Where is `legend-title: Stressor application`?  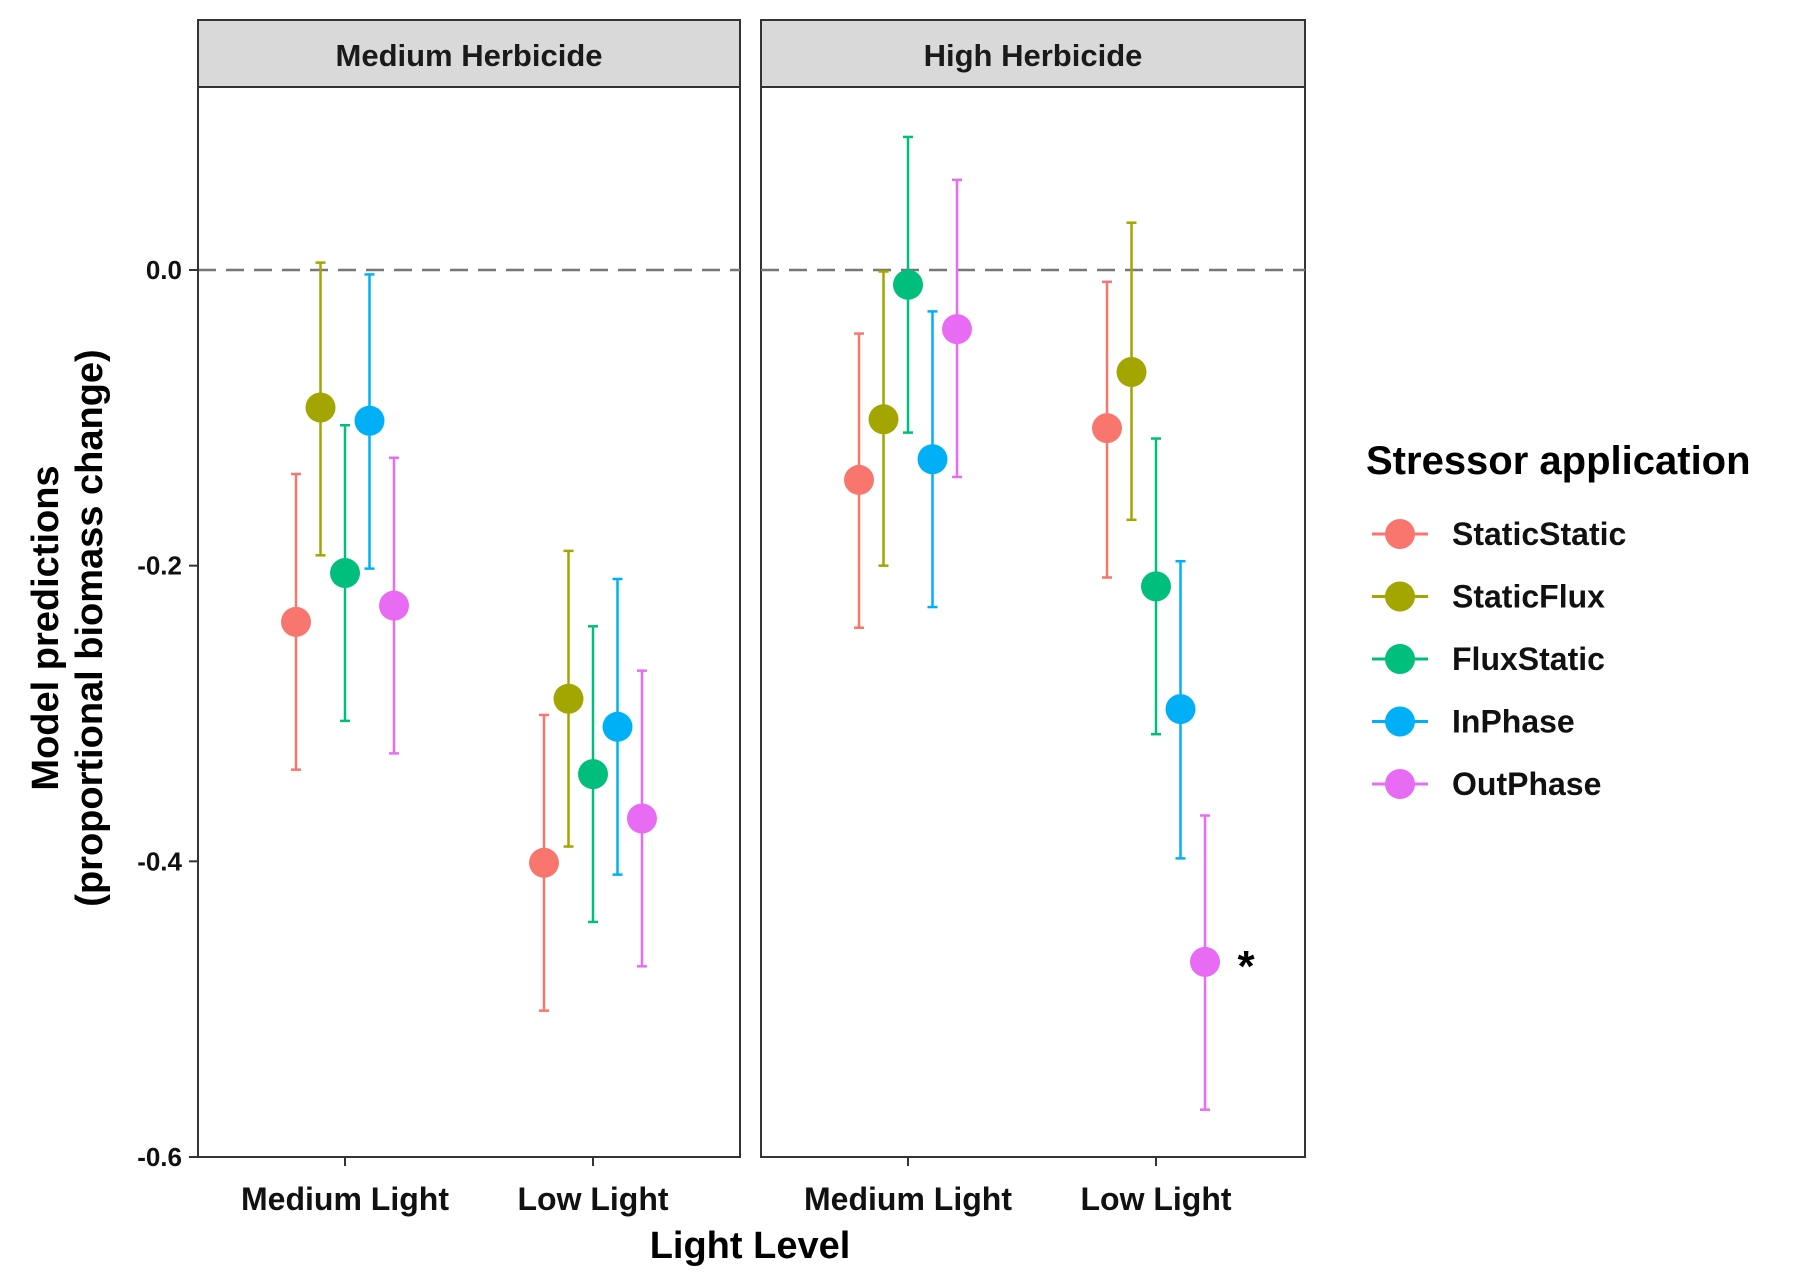
legend-title: Stressor application is located at coordinates (1558, 461).